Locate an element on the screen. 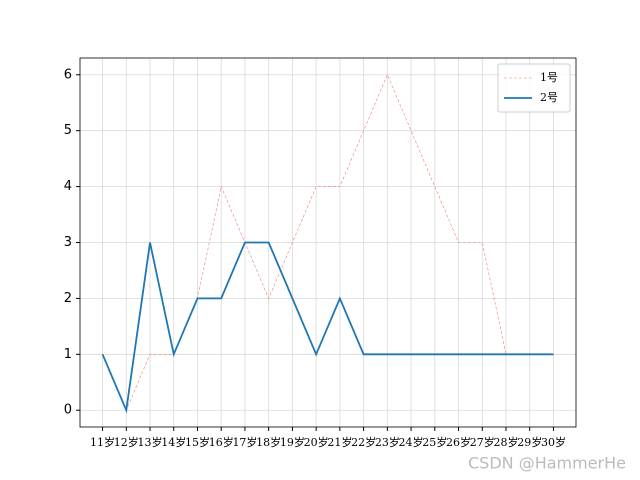 The image size is (640, 480). x-tick-label: 23岁 is located at coordinates (387, 442).